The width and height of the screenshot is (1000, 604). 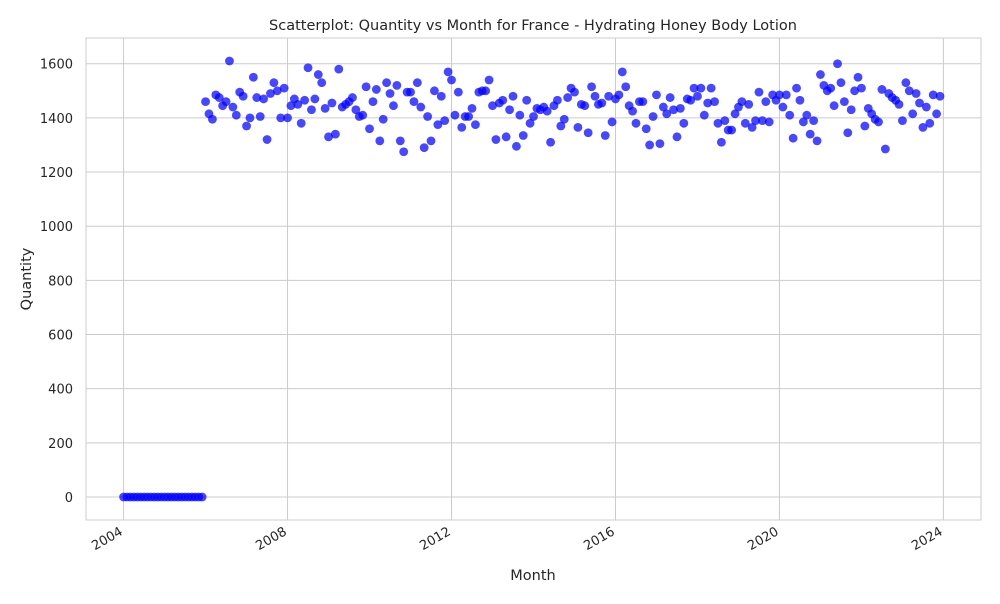 What do you see at coordinates (107, 539) in the screenshot?
I see `x-tick-label: 2004` at bounding box center [107, 539].